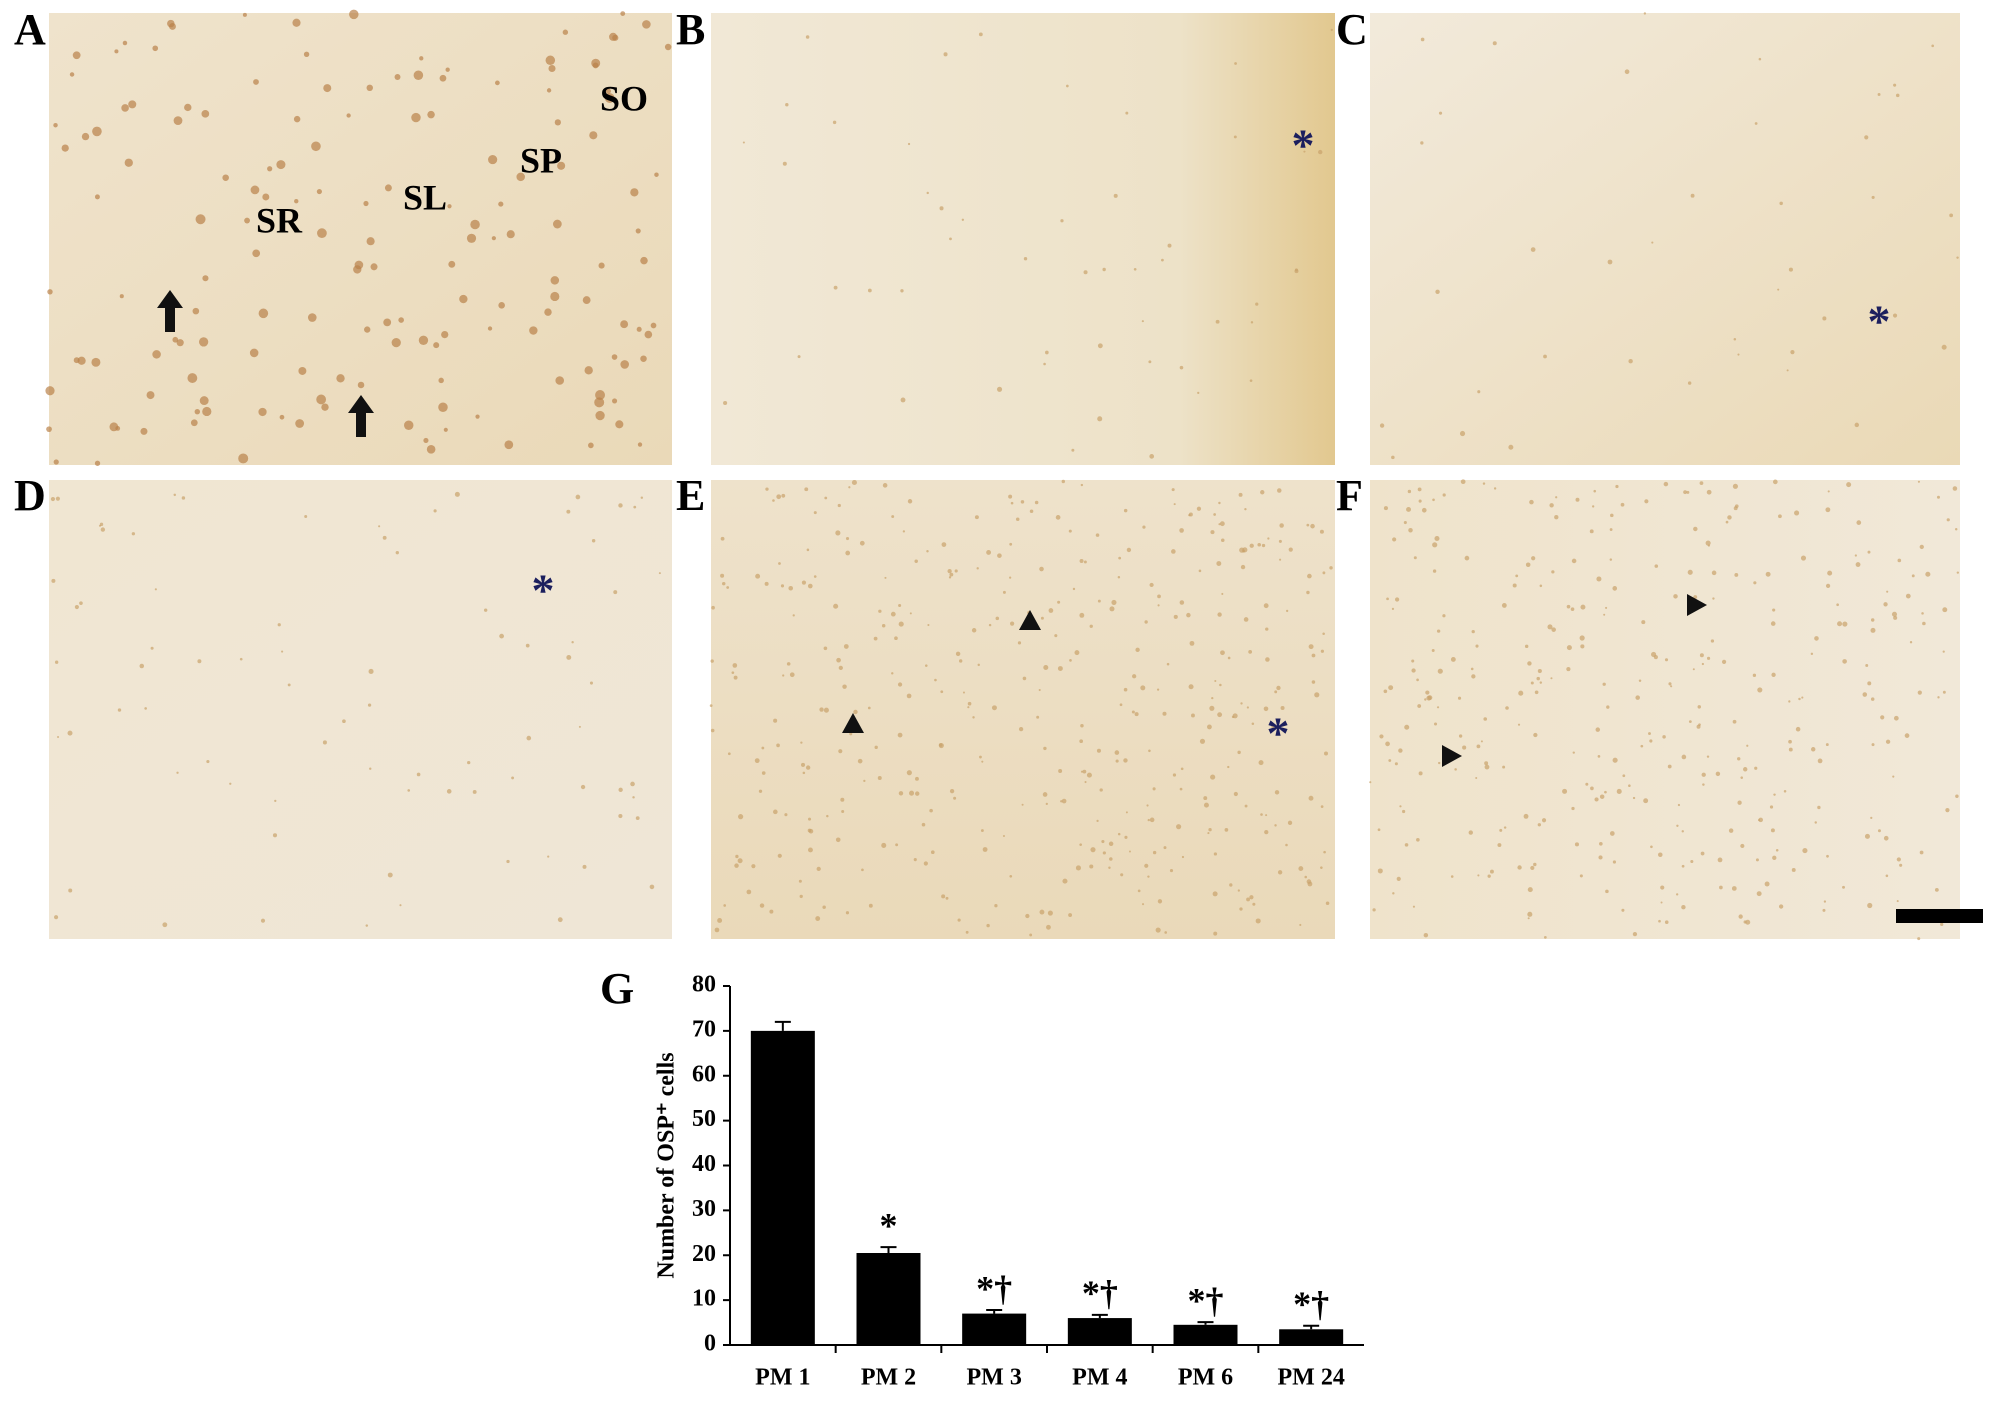 The height and width of the screenshot is (1405, 2008). I want to click on micrograph, so click(1023, 709).